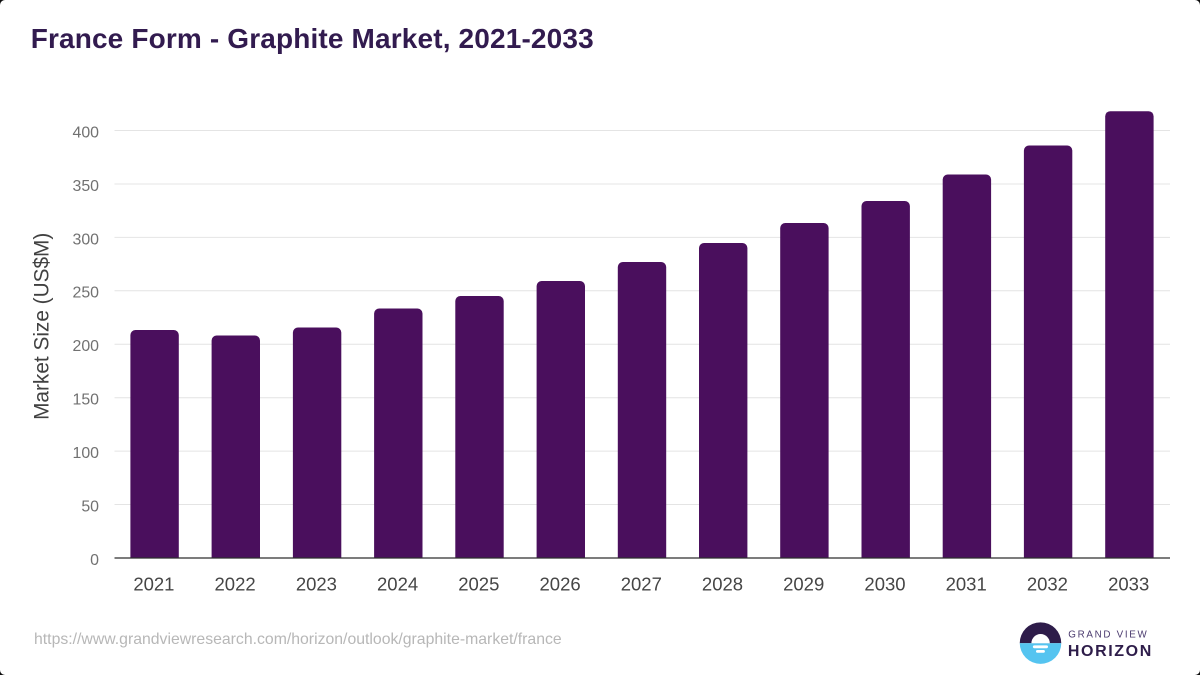 The image size is (1200, 675). I want to click on svg-text: 350, so click(85, 186).